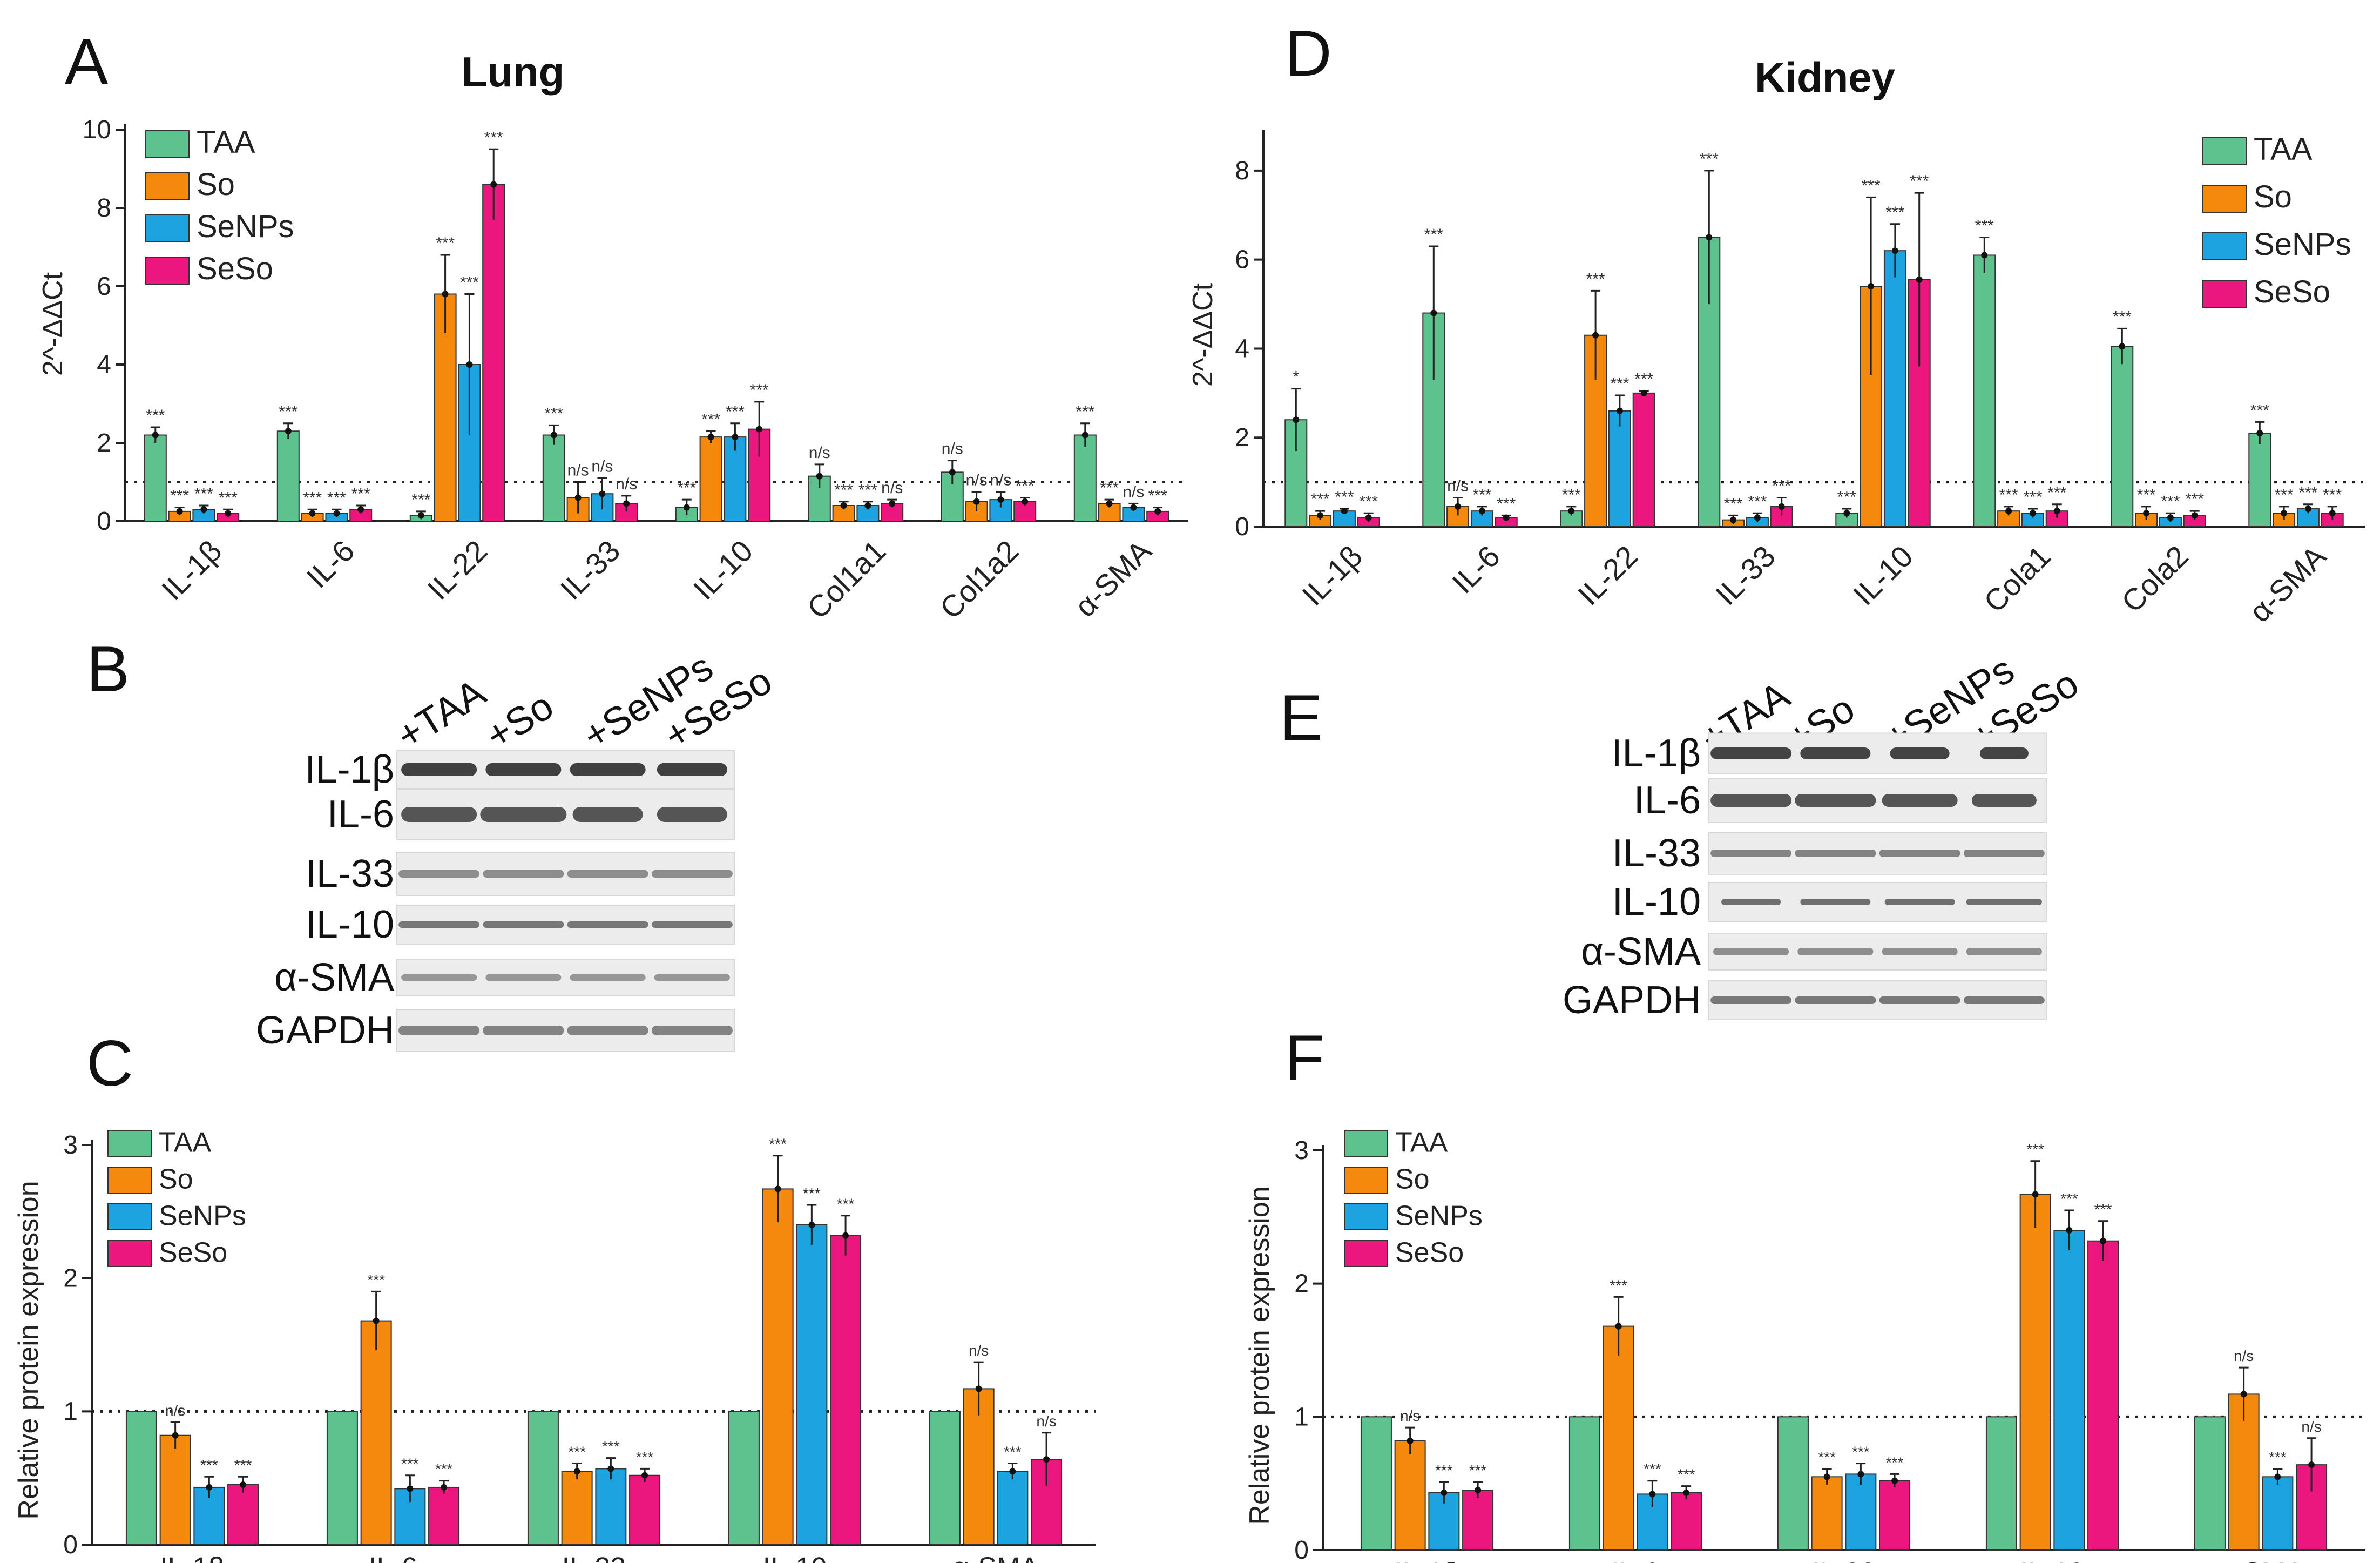 The height and width of the screenshot is (1563, 2380). I want to click on legend-label-taa: TAA, so click(185, 1142).